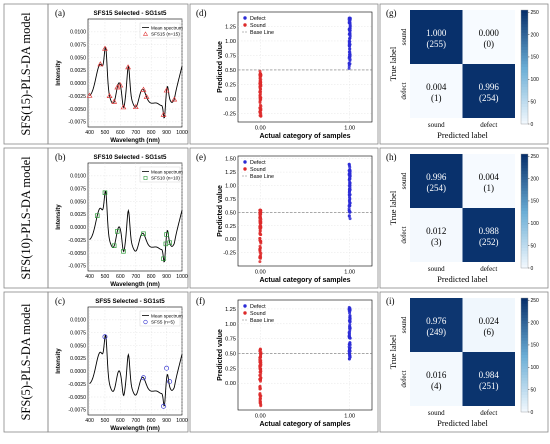 The width and height of the screenshot is (550, 444). I want to click on colorbar-tick-label: 100, so click(535, 368).